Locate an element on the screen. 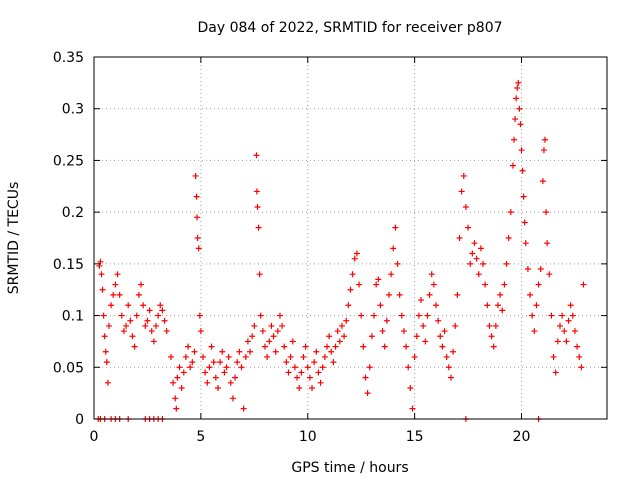 This screenshot has height=480, width=640. x-tick-label: 10 is located at coordinates (308, 437).